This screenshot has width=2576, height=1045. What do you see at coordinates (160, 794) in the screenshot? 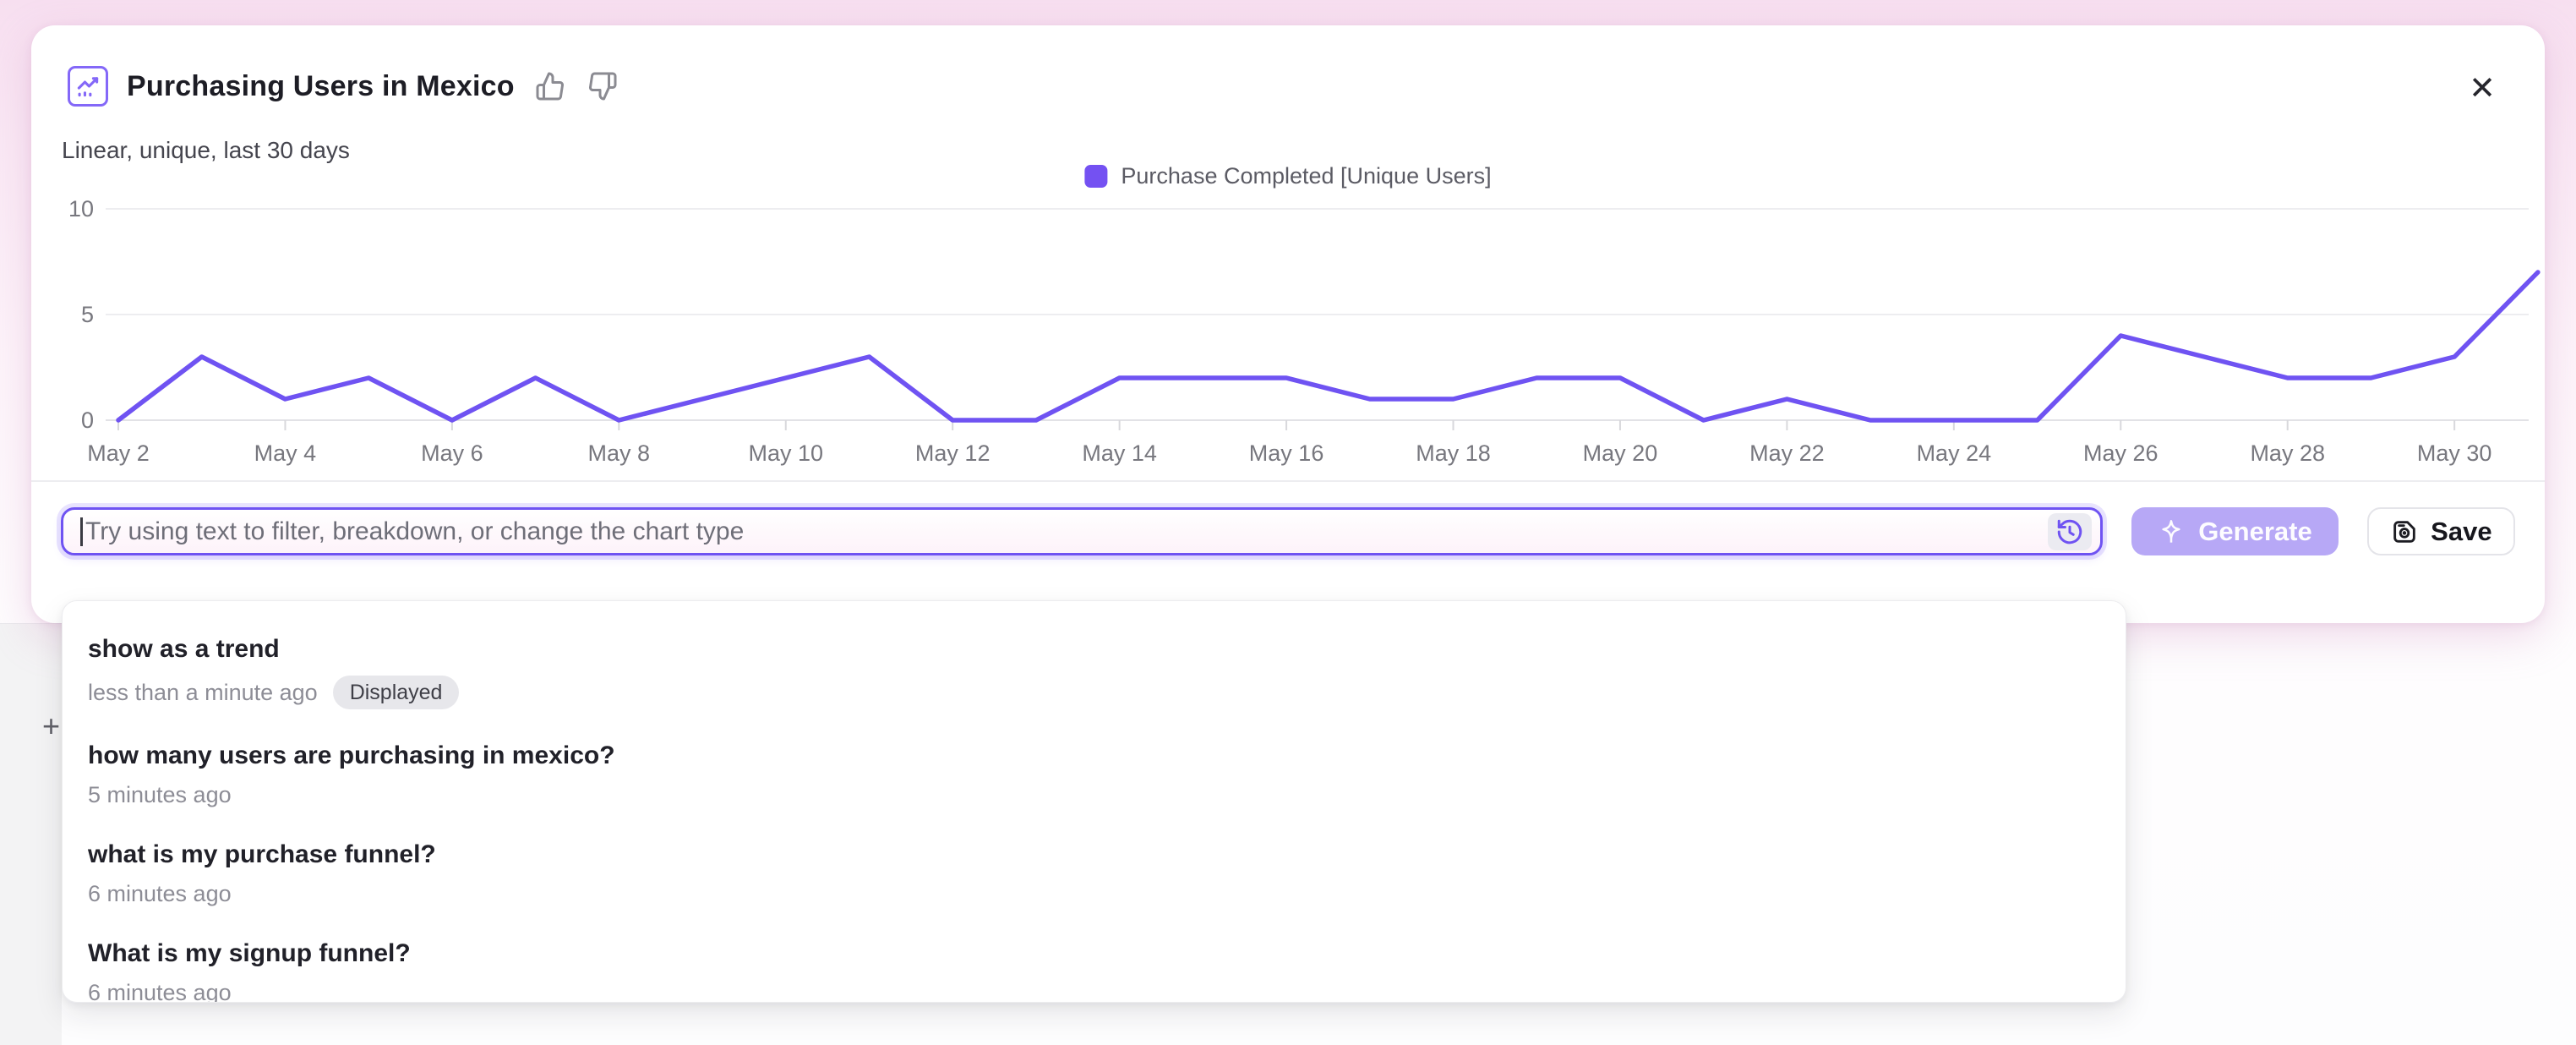
I see `history-item-time: 5 minutes ago` at bounding box center [160, 794].